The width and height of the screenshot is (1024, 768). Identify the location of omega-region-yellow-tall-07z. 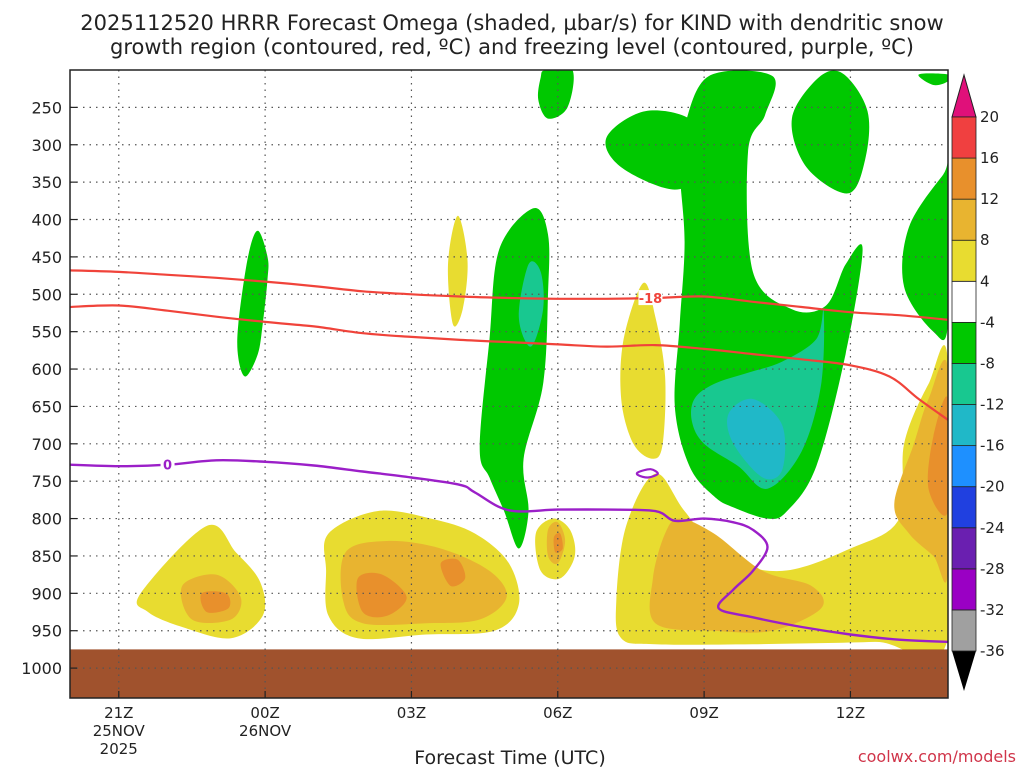
(643, 370).